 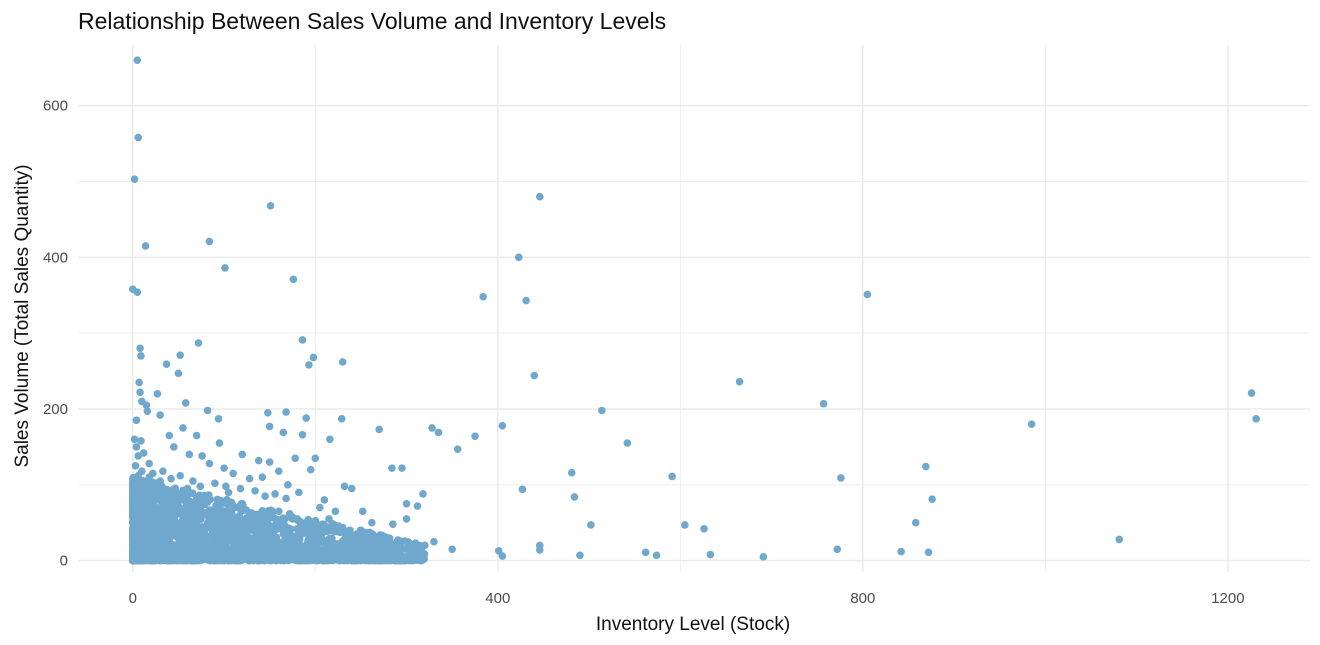 What do you see at coordinates (497, 598) in the screenshot?
I see `x-tick-label: 400` at bounding box center [497, 598].